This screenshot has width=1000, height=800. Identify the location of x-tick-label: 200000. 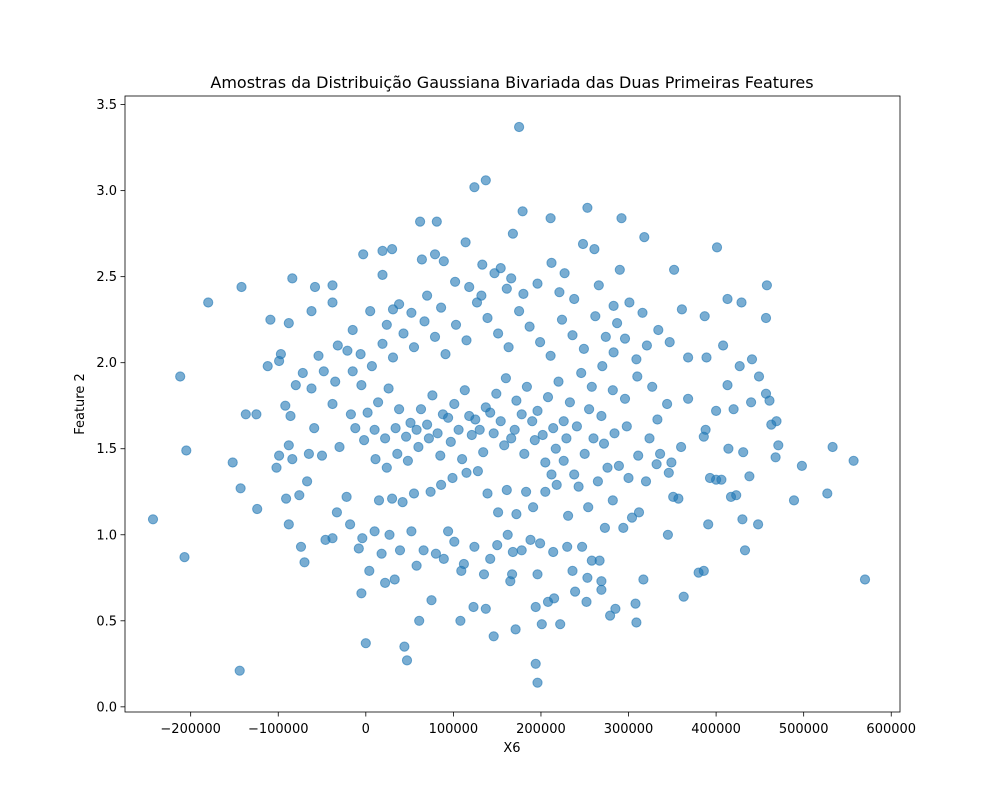
(541, 729).